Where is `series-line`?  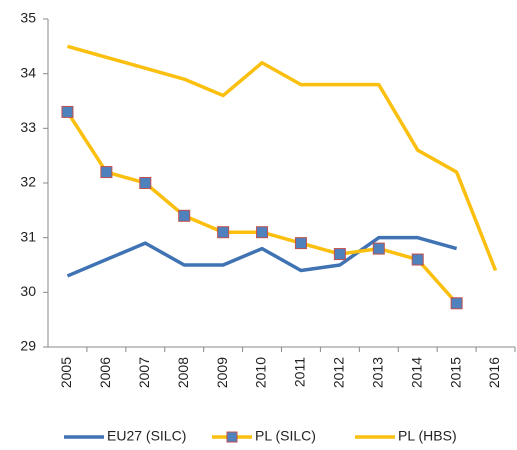
series-line is located at coordinates (262, 256).